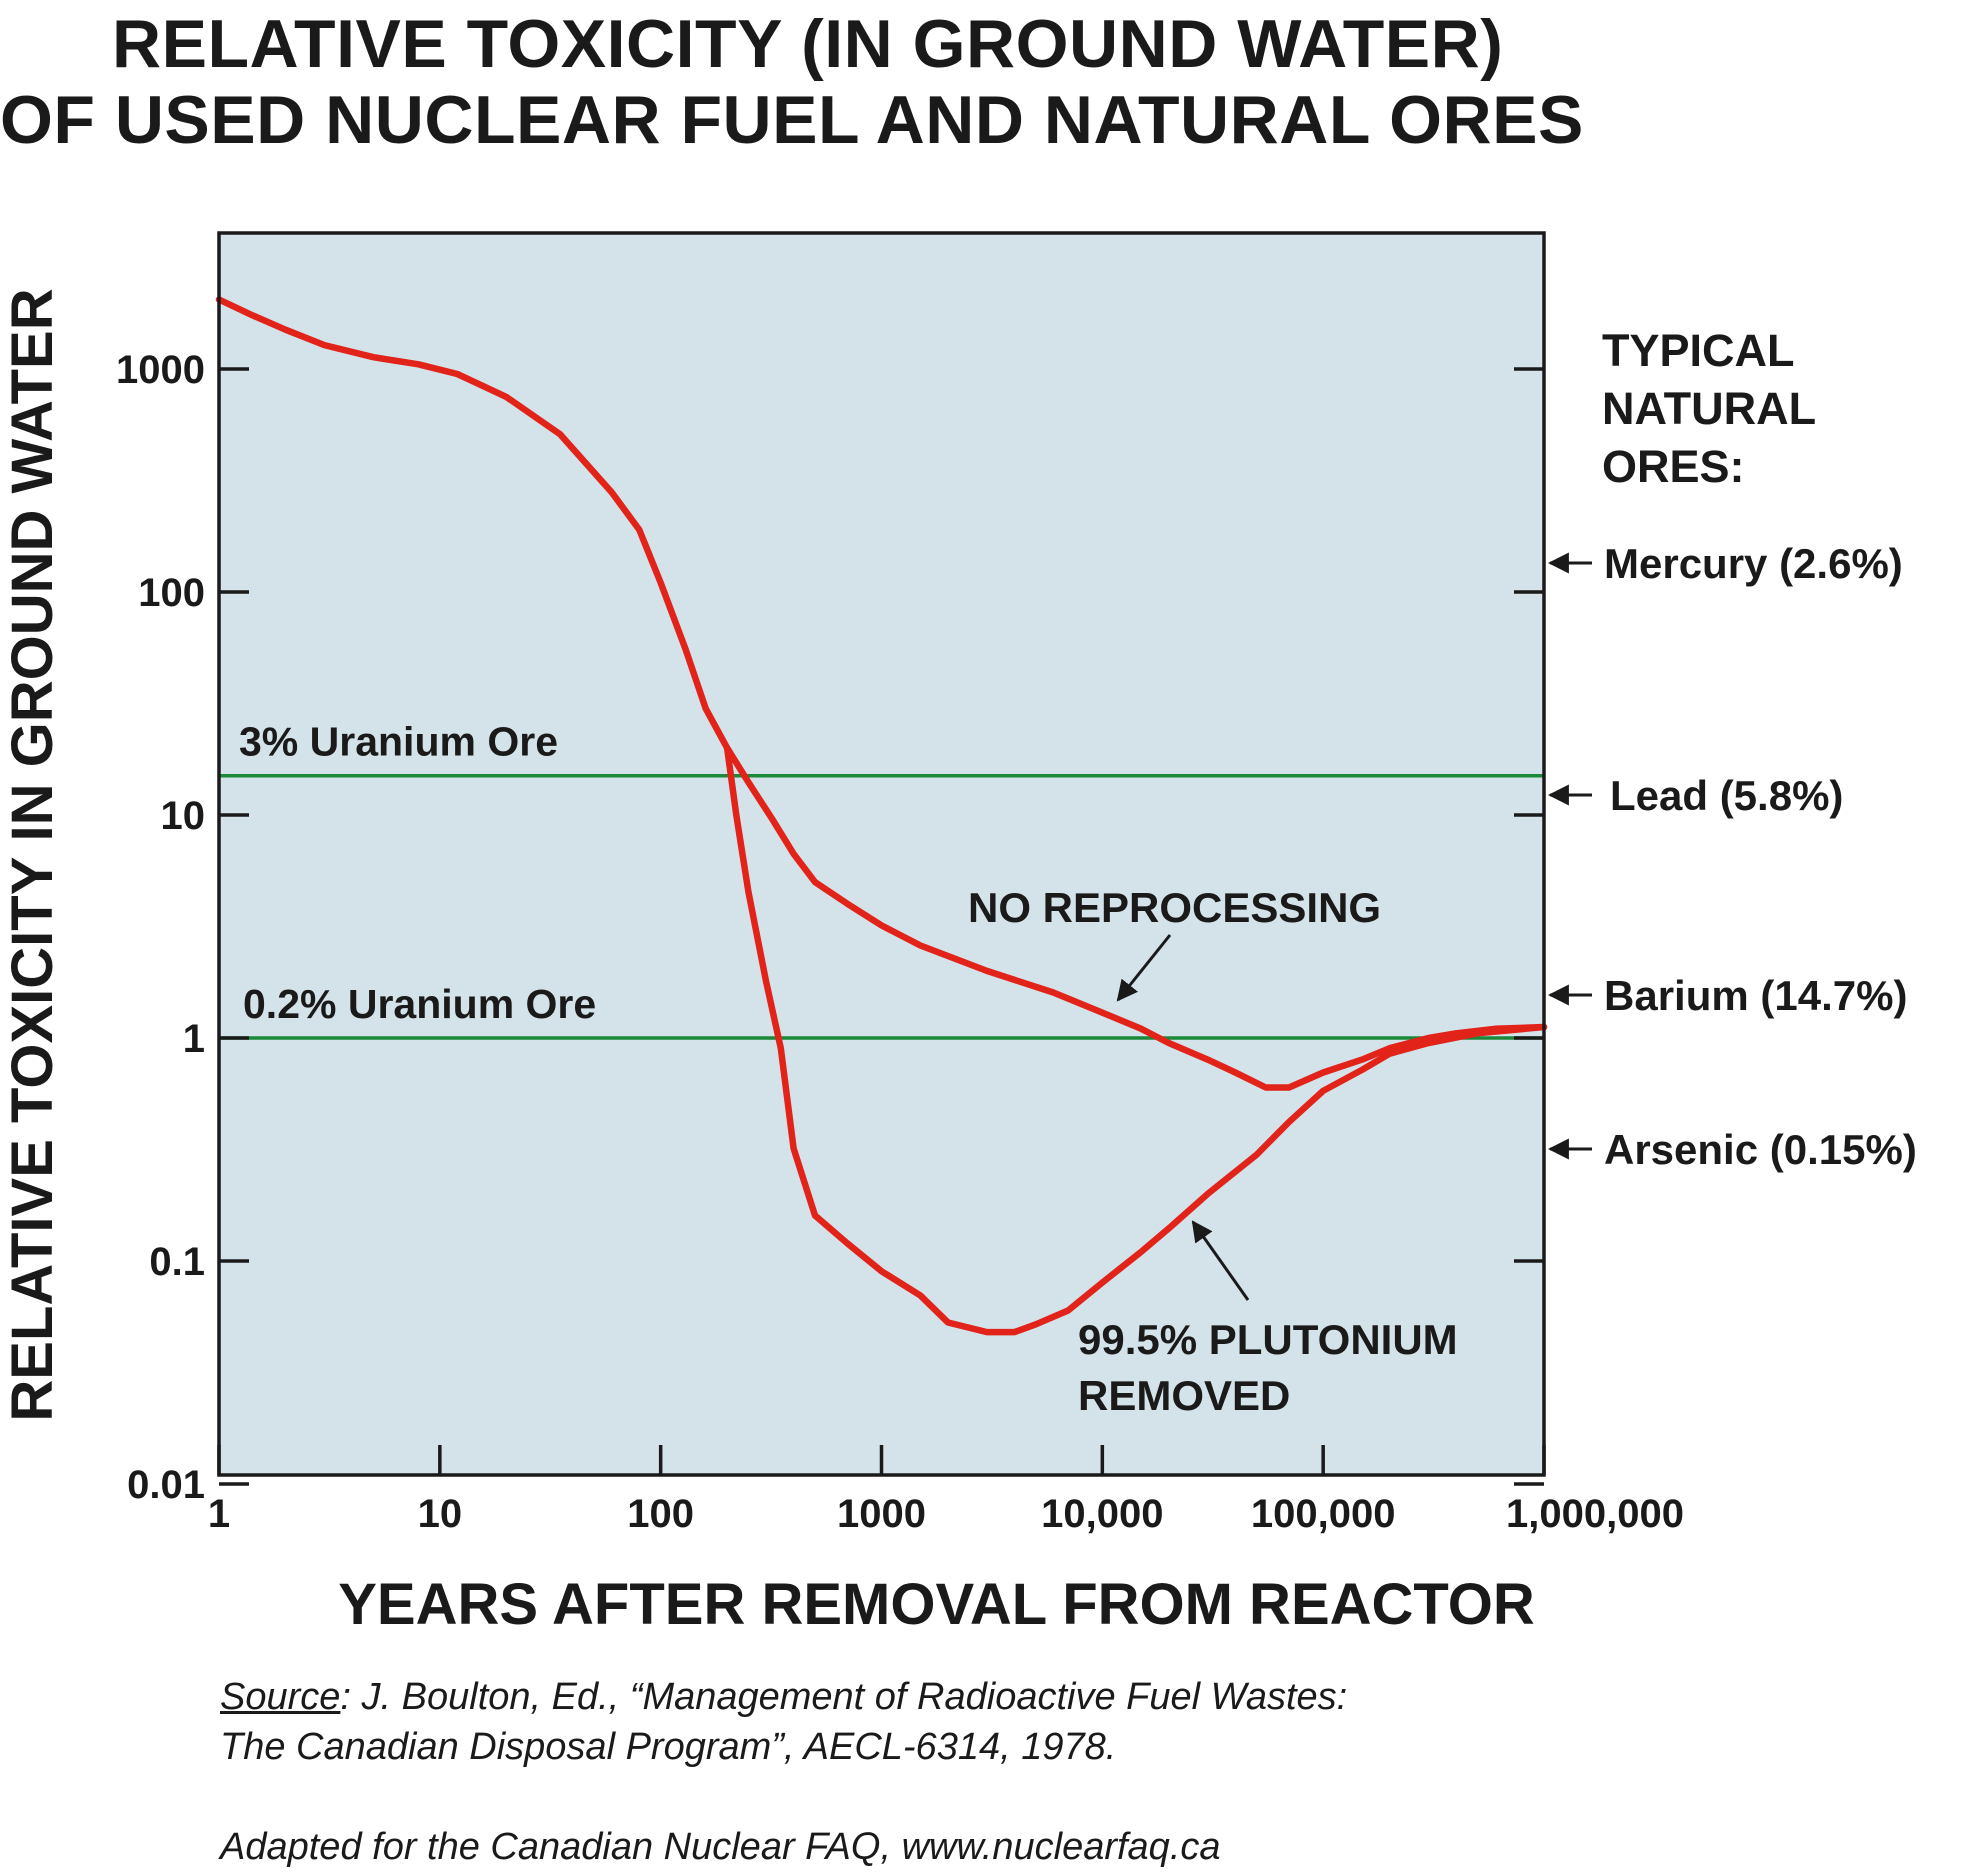 The image size is (1977, 1872). What do you see at coordinates (792, 120) in the screenshot?
I see `chart-title-line-2: OF USED NUCLEAR FUEL AND NATURAL ORES` at bounding box center [792, 120].